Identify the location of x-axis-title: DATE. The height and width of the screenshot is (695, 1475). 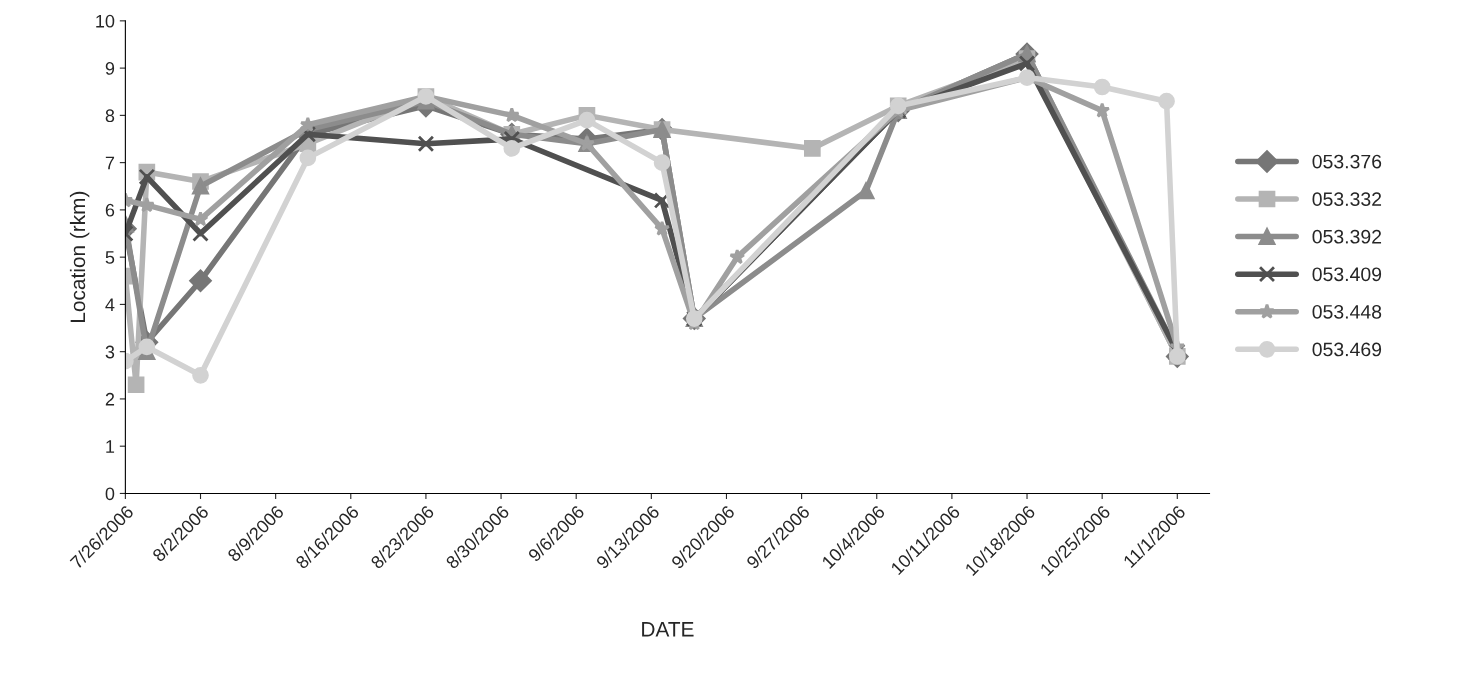
(668, 629).